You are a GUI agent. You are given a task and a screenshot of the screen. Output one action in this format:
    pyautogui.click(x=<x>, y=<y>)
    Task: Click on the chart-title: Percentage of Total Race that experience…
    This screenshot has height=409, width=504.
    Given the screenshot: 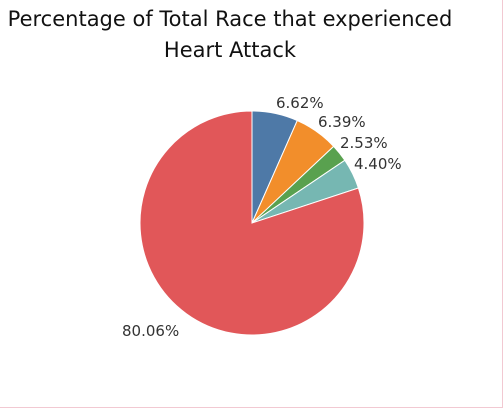 What is the action you would take?
    pyautogui.click(x=230, y=35)
    